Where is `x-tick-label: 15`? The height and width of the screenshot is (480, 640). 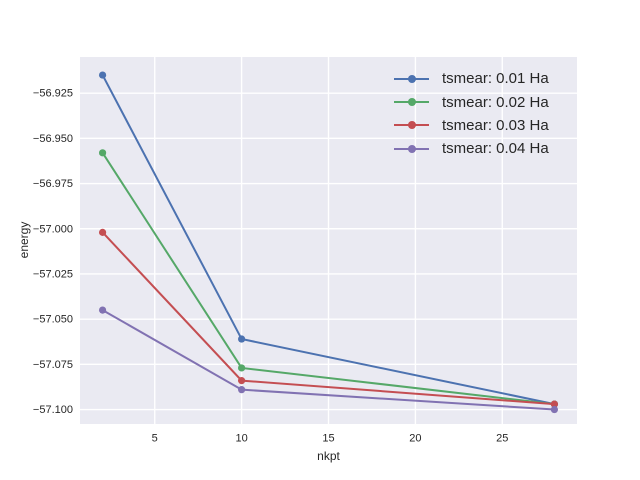
x-tick-label: 15 is located at coordinates (328, 439).